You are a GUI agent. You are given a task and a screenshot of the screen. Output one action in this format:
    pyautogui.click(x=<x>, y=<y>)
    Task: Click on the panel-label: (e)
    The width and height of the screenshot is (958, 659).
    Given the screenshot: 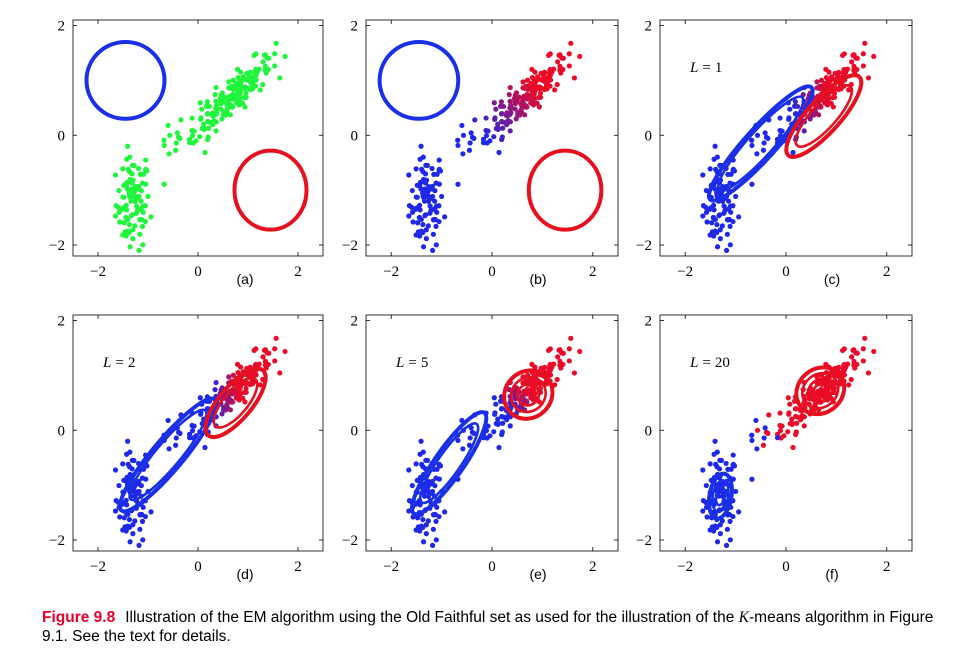 What is the action you would take?
    pyautogui.click(x=537, y=574)
    